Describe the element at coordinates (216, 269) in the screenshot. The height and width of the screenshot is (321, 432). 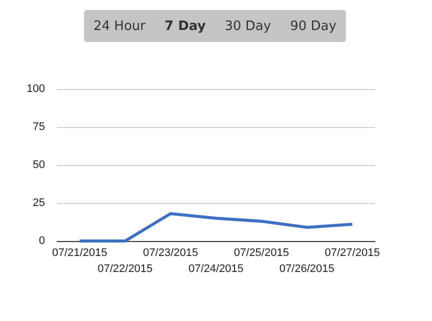
I see `x-tick-label: 07/24/2015` at that location.